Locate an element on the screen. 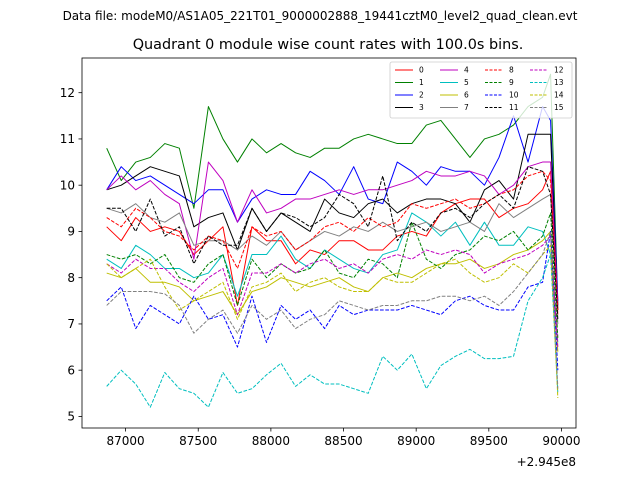  legend-label-8: 8 is located at coordinates (511, 70).